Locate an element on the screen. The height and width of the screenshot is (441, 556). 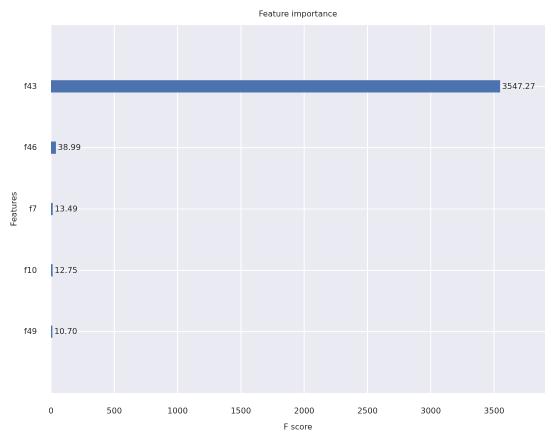
x-tick-label: 3500 is located at coordinates (494, 411).